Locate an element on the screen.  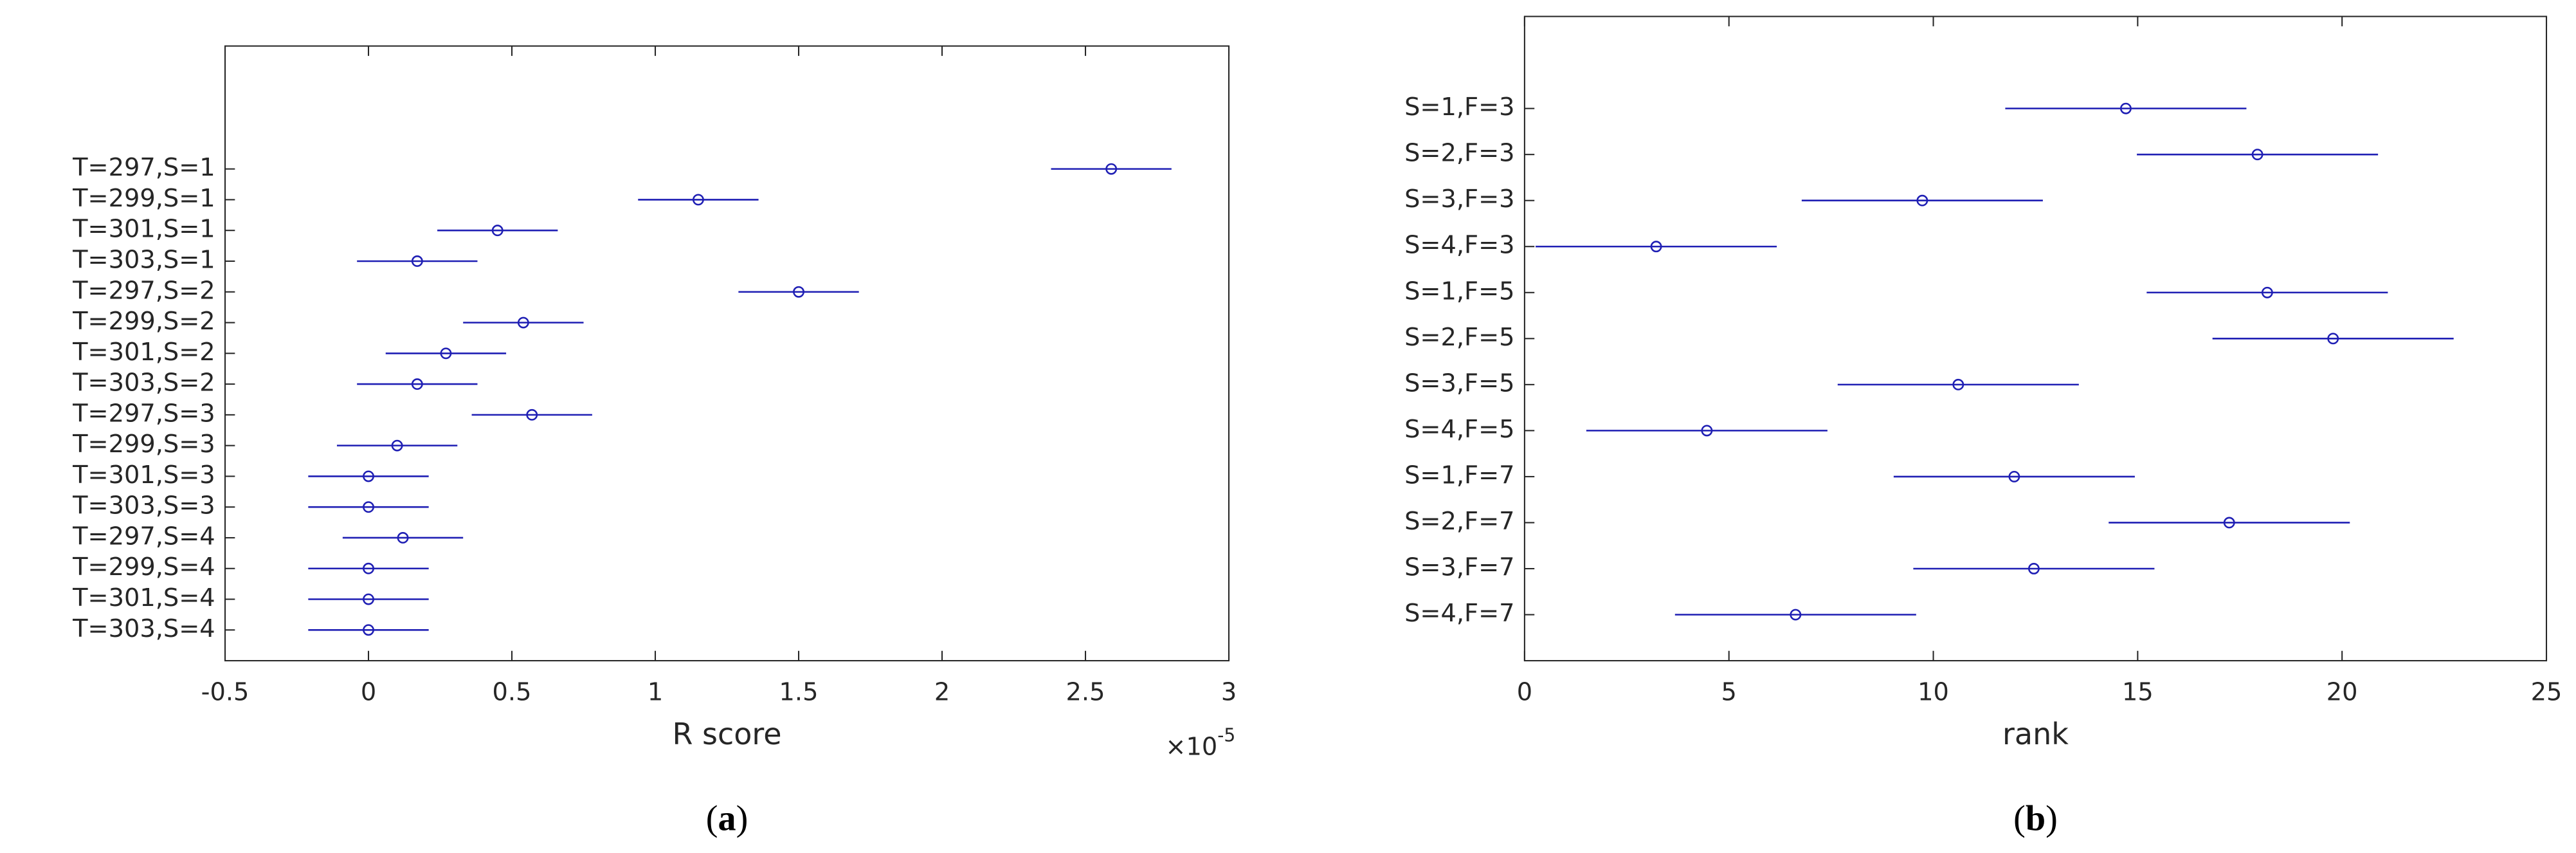
y-tick-label: T=303,S=3 is located at coordinates (143, 505).